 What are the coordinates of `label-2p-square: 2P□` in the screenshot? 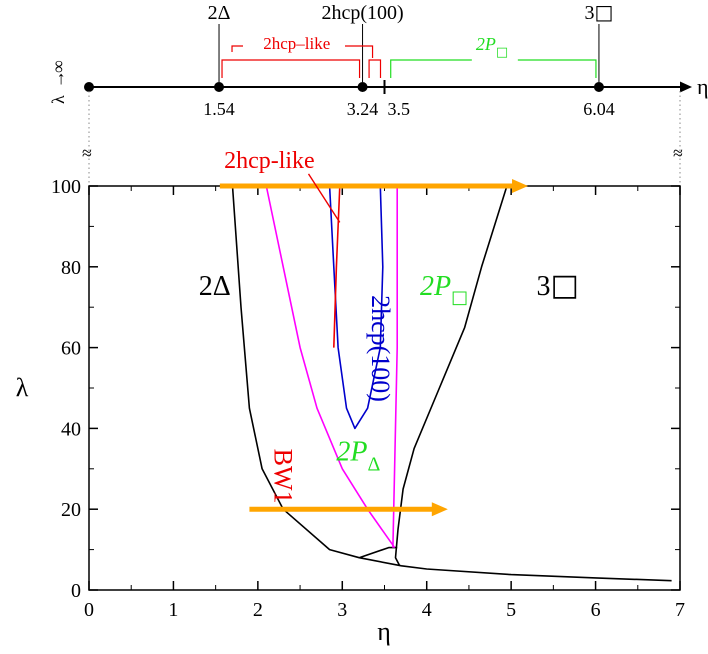 It's located at (444, 289).